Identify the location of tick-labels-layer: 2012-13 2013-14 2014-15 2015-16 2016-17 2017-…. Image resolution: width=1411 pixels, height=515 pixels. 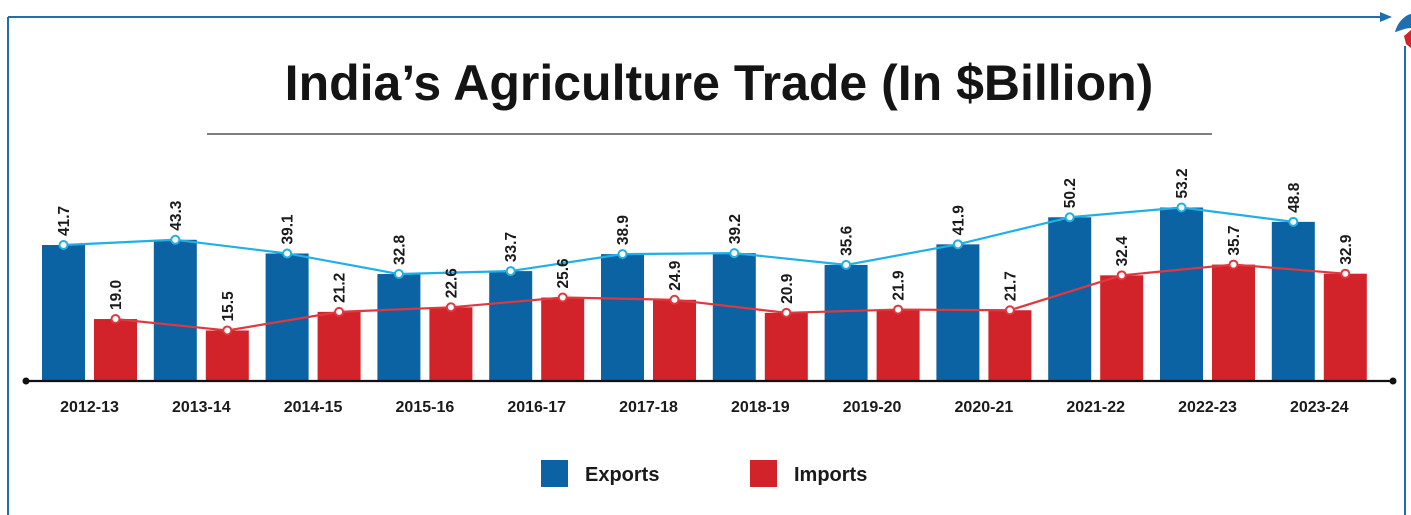
(704, 407).